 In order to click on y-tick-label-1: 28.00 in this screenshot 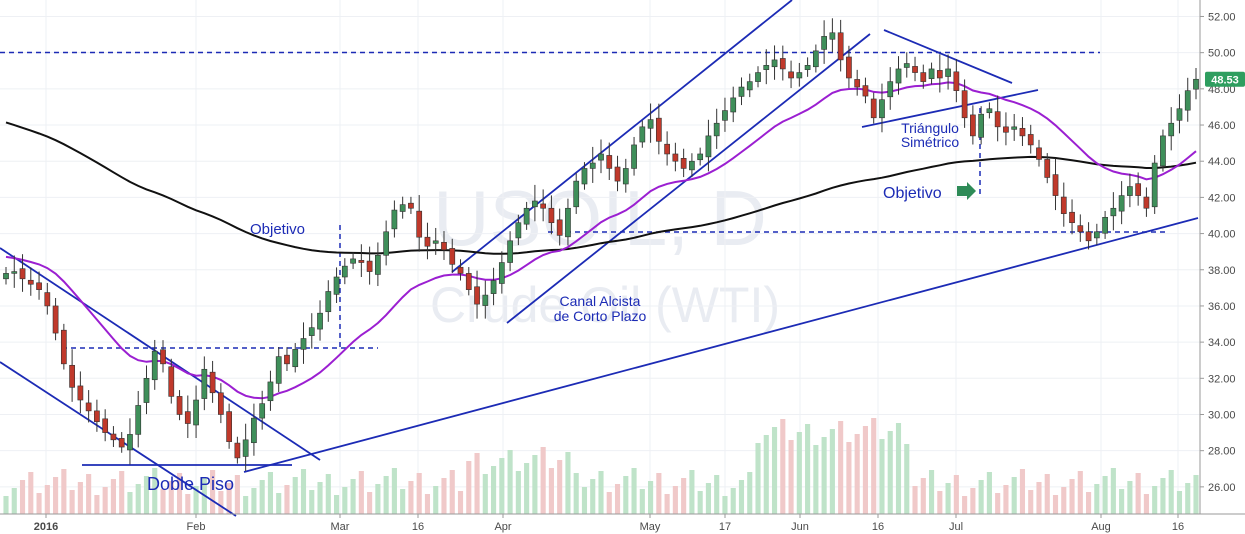, I will do `click(1222, 452)`.